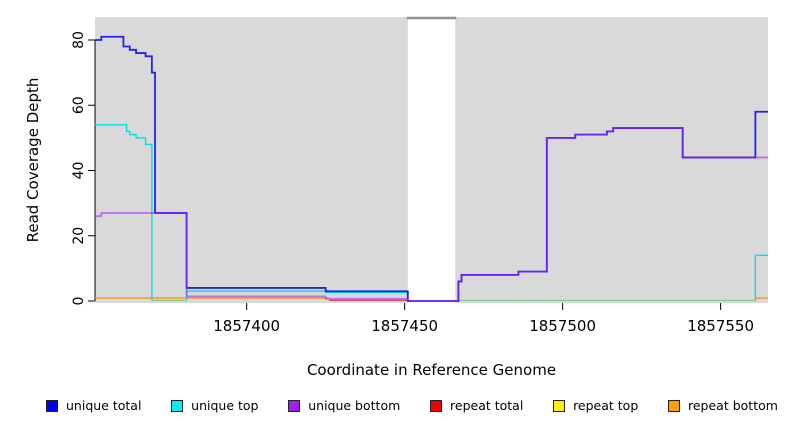  I want to click on legend-item-unique-top: unique top, so click(214, 405).